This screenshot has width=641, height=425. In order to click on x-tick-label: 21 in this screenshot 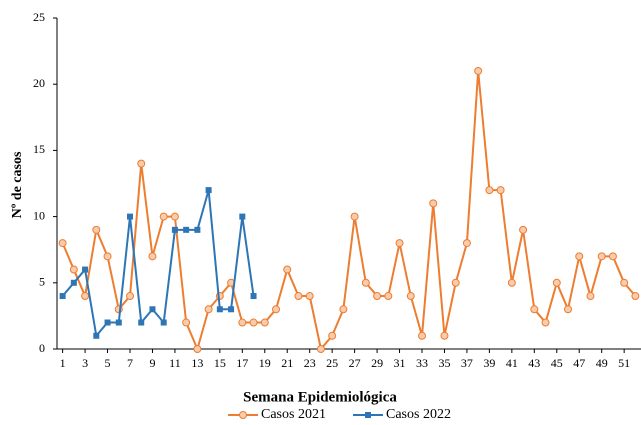, I will do `click(287, 363)`.